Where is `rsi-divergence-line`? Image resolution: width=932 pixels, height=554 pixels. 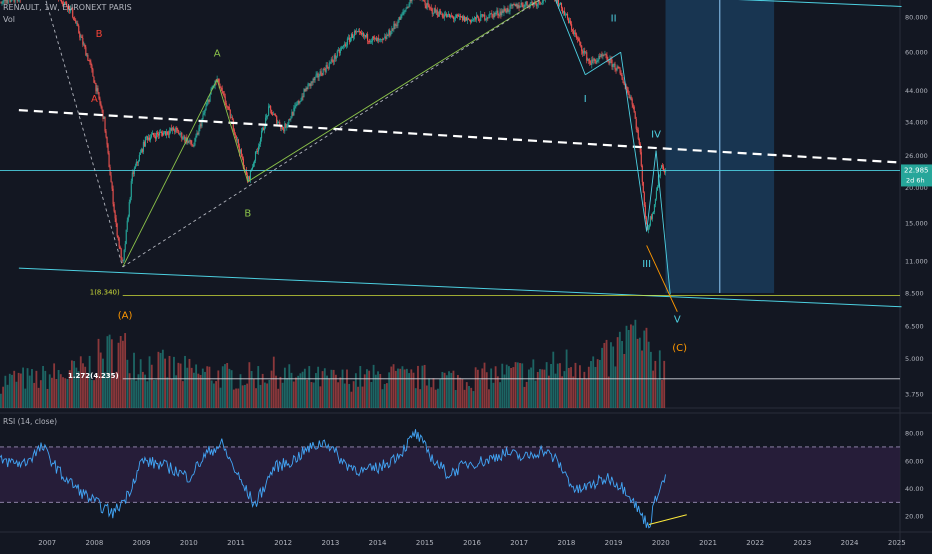 rsi-divergence-line is located at coordinates (668, 520).